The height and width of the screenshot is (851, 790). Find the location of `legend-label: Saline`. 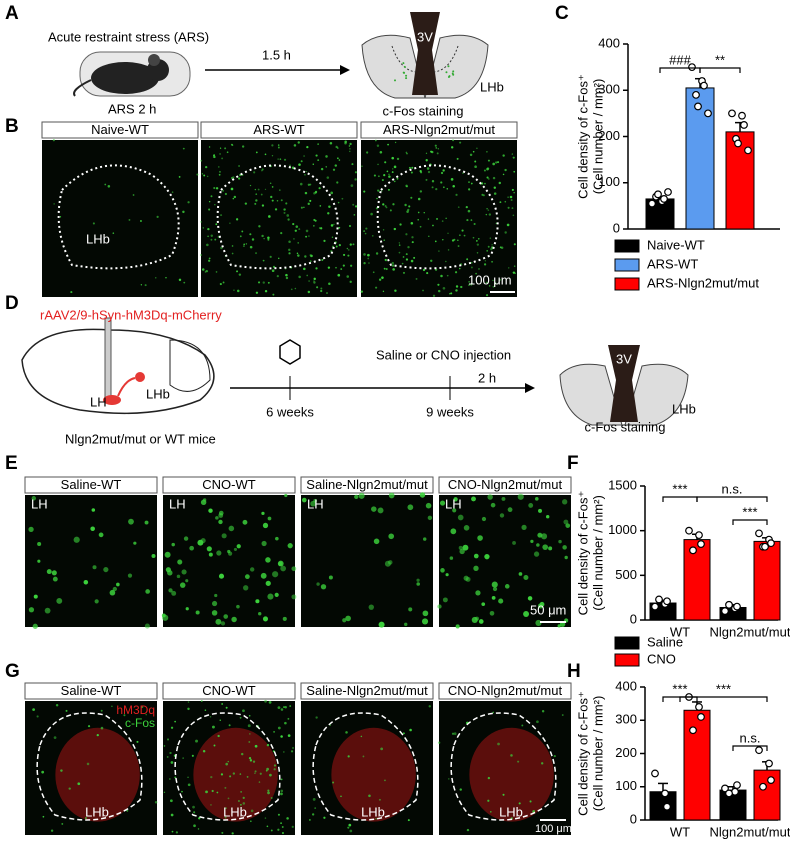

legend-label: Saline is located at coordinates (665, 641).